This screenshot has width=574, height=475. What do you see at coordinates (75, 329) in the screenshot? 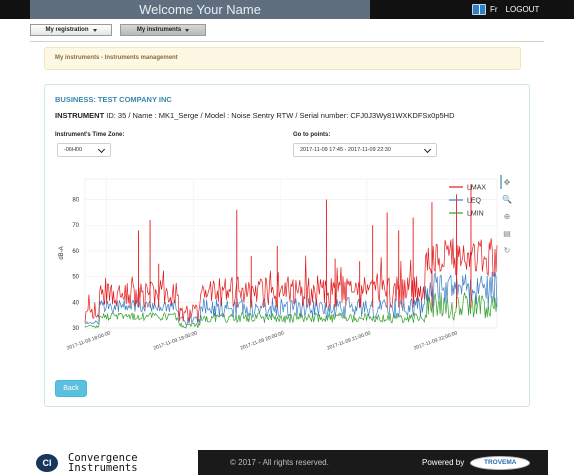
I see `y-tick-label: 30` at bounding box center [75, 329].